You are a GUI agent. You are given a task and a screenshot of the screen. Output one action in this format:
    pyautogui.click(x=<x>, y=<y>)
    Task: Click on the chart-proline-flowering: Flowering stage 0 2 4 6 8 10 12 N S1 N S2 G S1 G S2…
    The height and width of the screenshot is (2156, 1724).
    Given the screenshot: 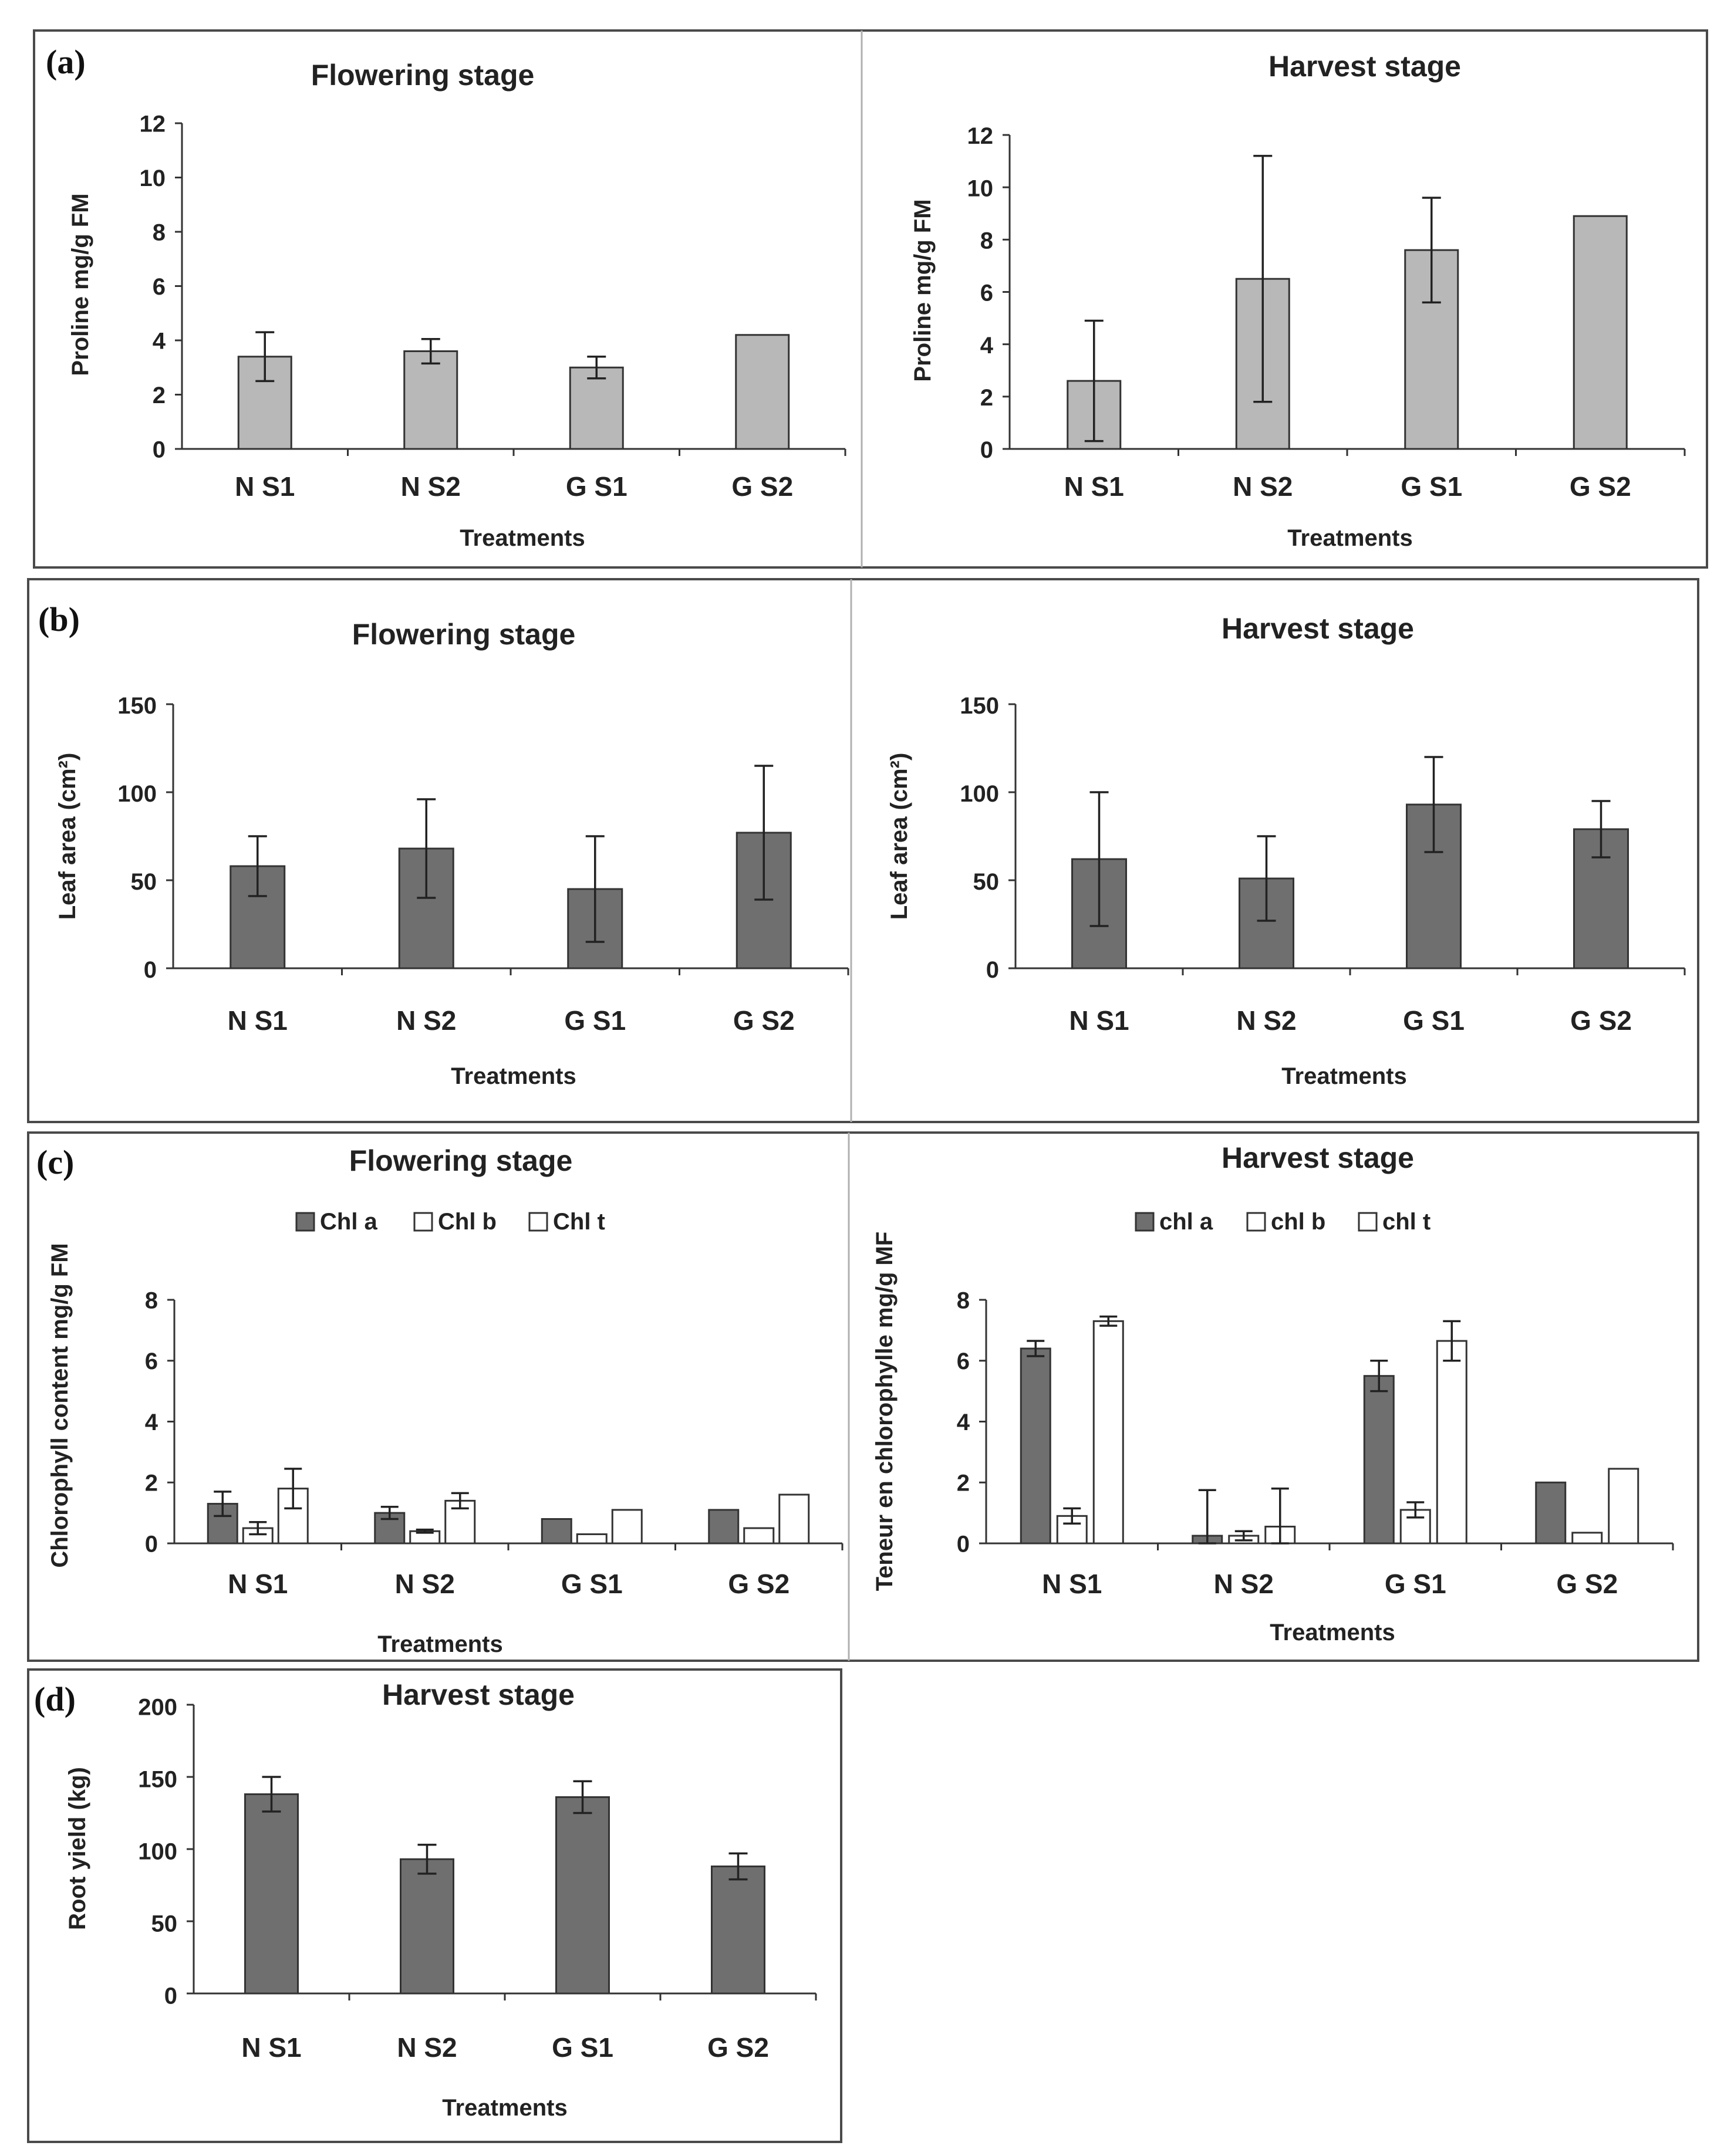 What is the action you would take?
    pyautogui.click(x=457, y=305)
    